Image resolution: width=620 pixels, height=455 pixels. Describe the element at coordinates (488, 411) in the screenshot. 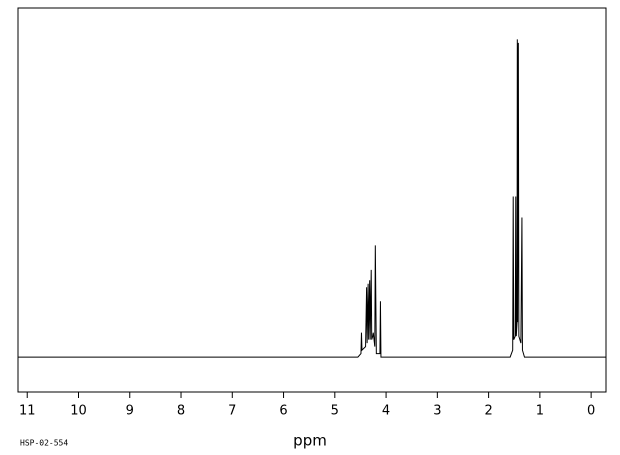

I see `x-tick-label: 2` at that location.